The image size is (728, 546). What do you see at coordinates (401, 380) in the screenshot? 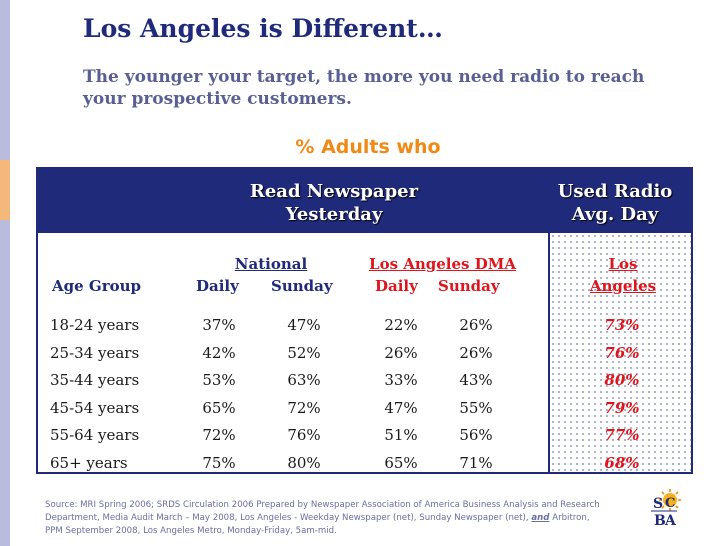
I see `la-daily-cell: 33%` at bounding box center [401, 380].